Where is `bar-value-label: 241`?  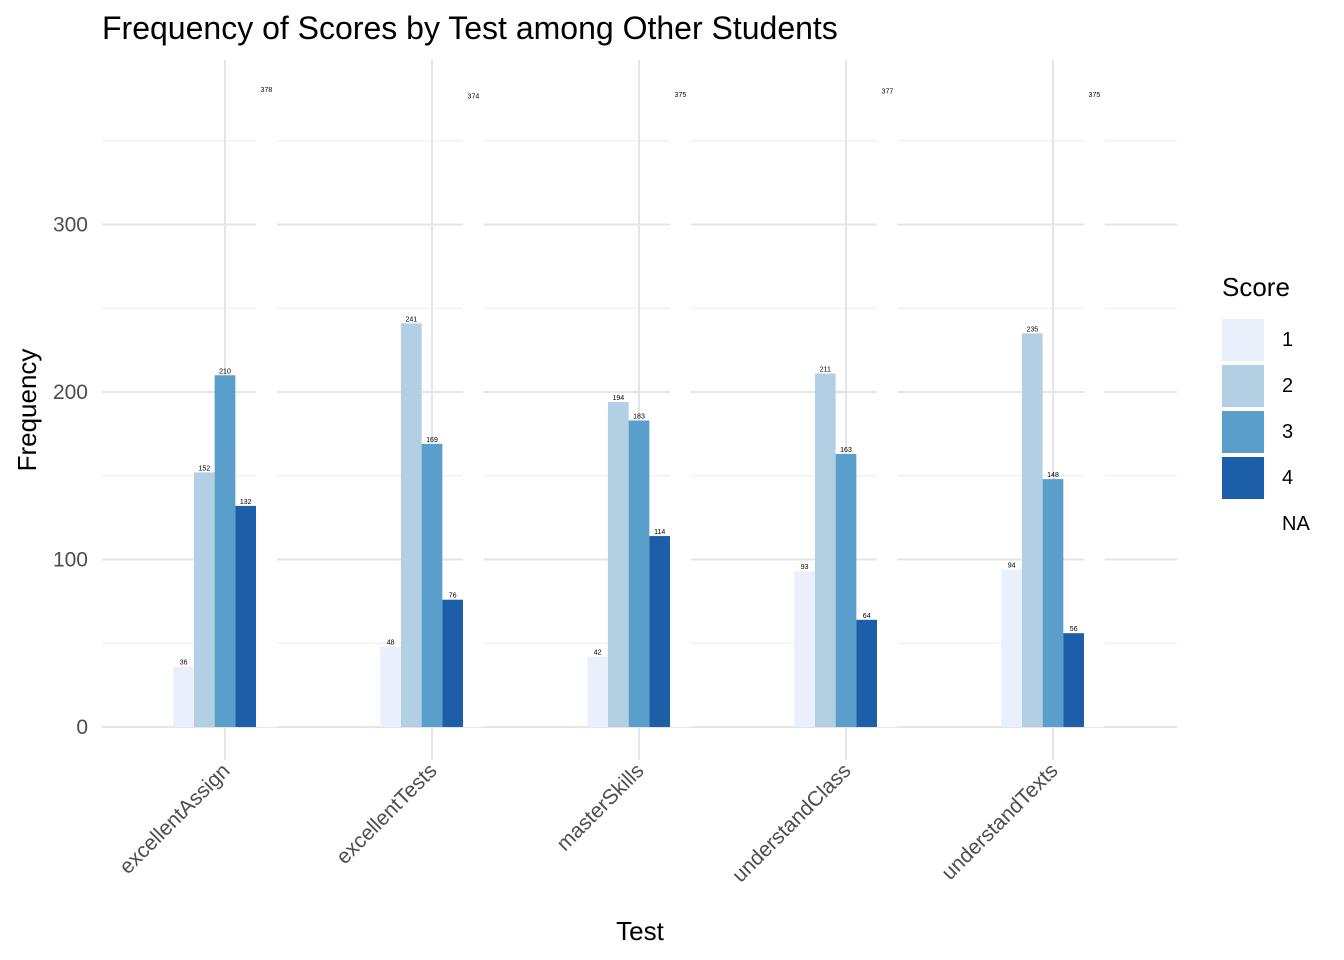
bar-value-label: 241 is located at coordinates (411, 319).